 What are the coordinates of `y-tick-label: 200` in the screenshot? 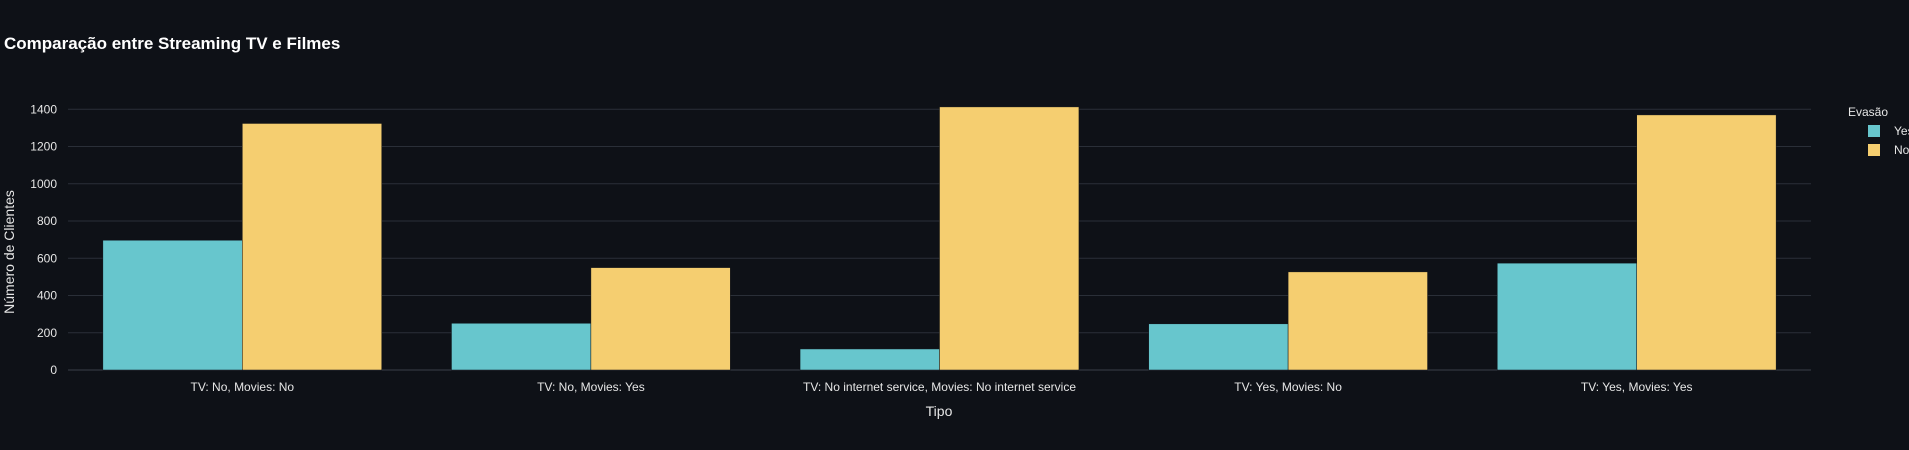 It's located at (47, 333).